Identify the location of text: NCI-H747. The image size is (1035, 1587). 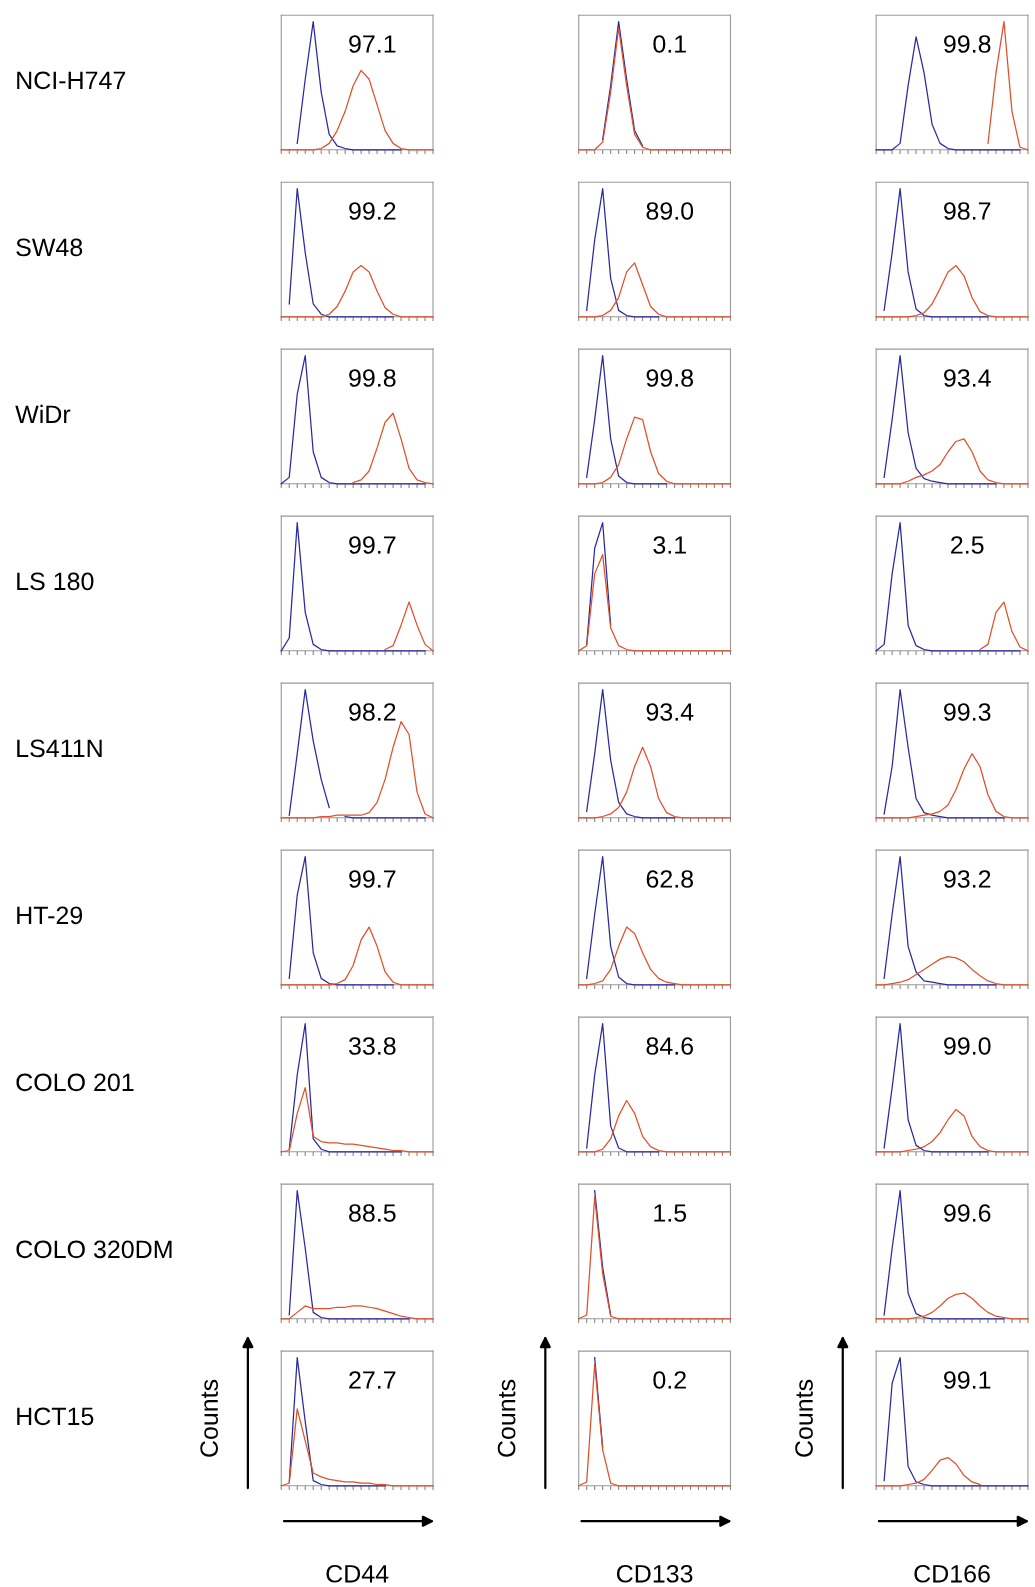
(71, 80).